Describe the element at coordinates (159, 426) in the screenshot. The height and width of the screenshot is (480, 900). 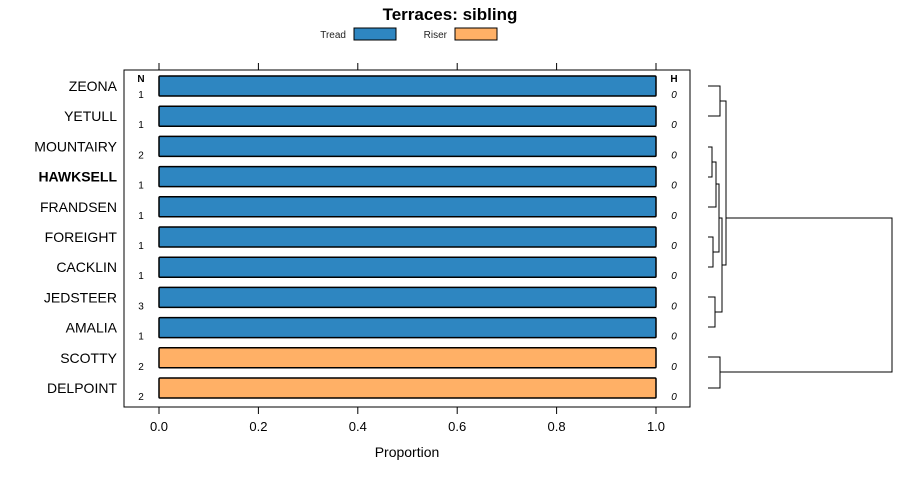
I see `x-tick-label: 0.0` at that location.